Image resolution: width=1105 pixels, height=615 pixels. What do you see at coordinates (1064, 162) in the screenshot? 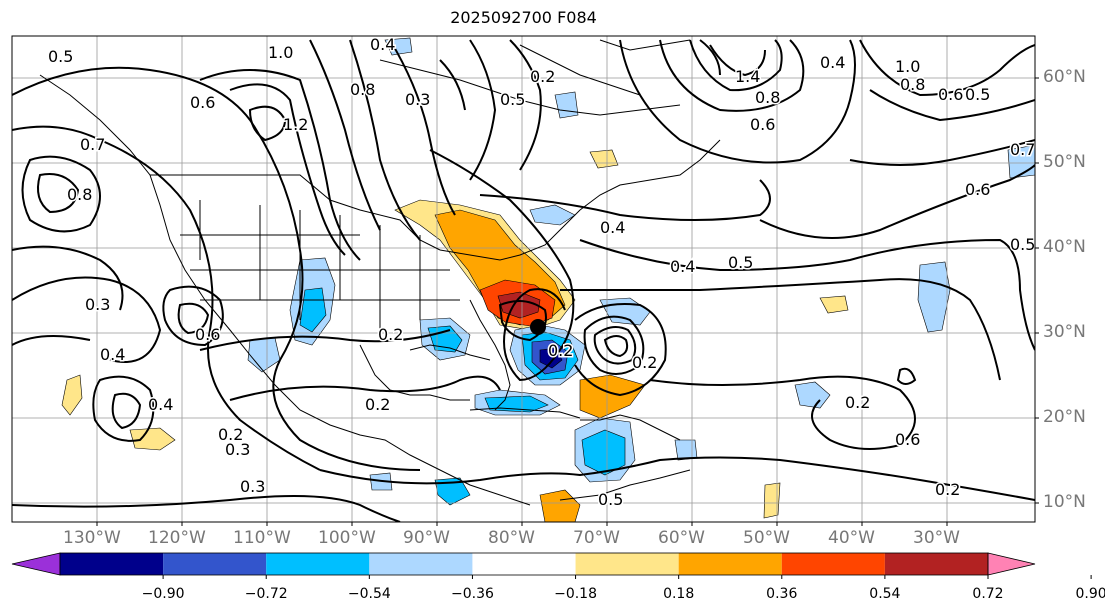
I see `latitude-label: 50°N` at bounding box center [1064, 162].